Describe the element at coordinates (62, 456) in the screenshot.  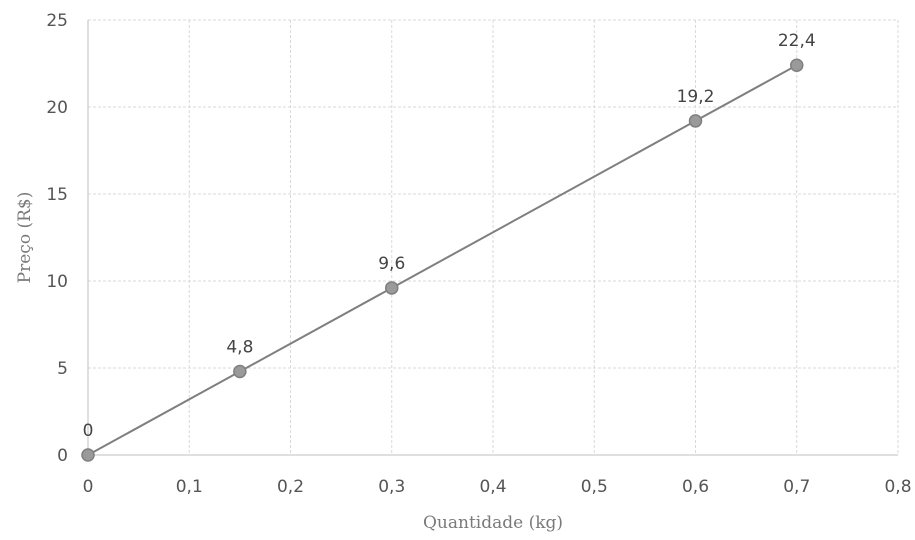
I see `y-tick-label: 0` at that location.